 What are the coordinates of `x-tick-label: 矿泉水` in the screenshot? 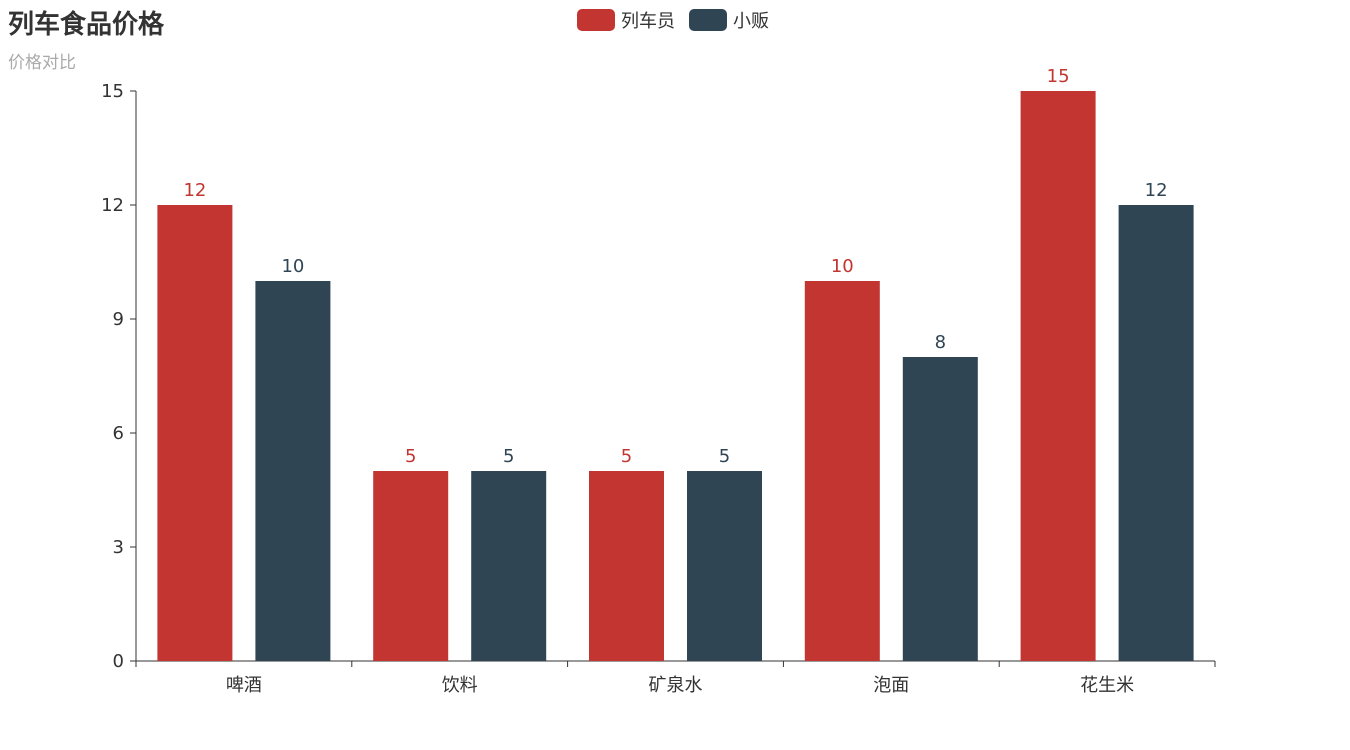 It's located at (676, 685).